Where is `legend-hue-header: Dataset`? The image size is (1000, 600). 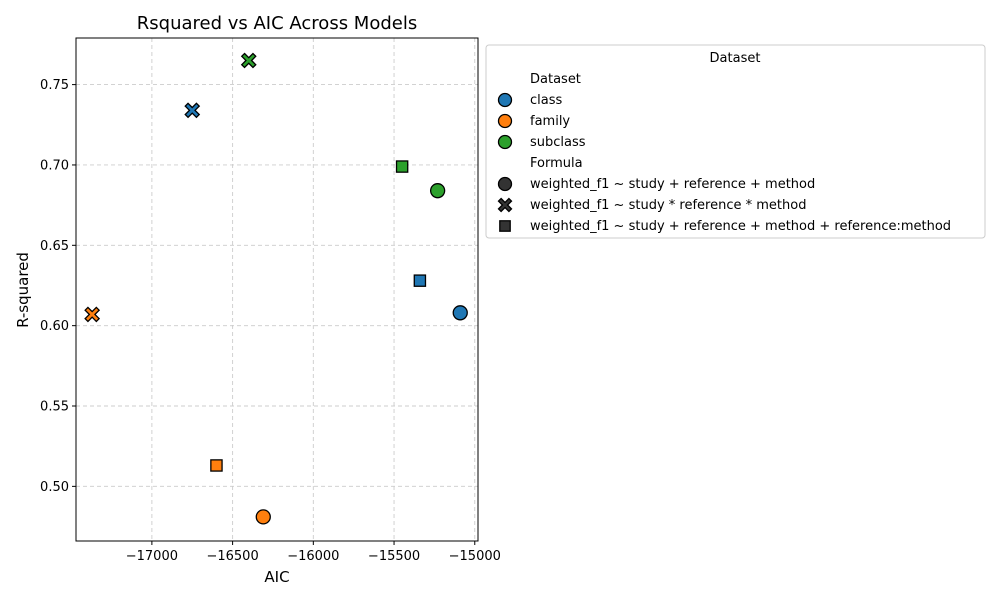 legend-hue-header: Dataset is located at coordinates (555, 79).